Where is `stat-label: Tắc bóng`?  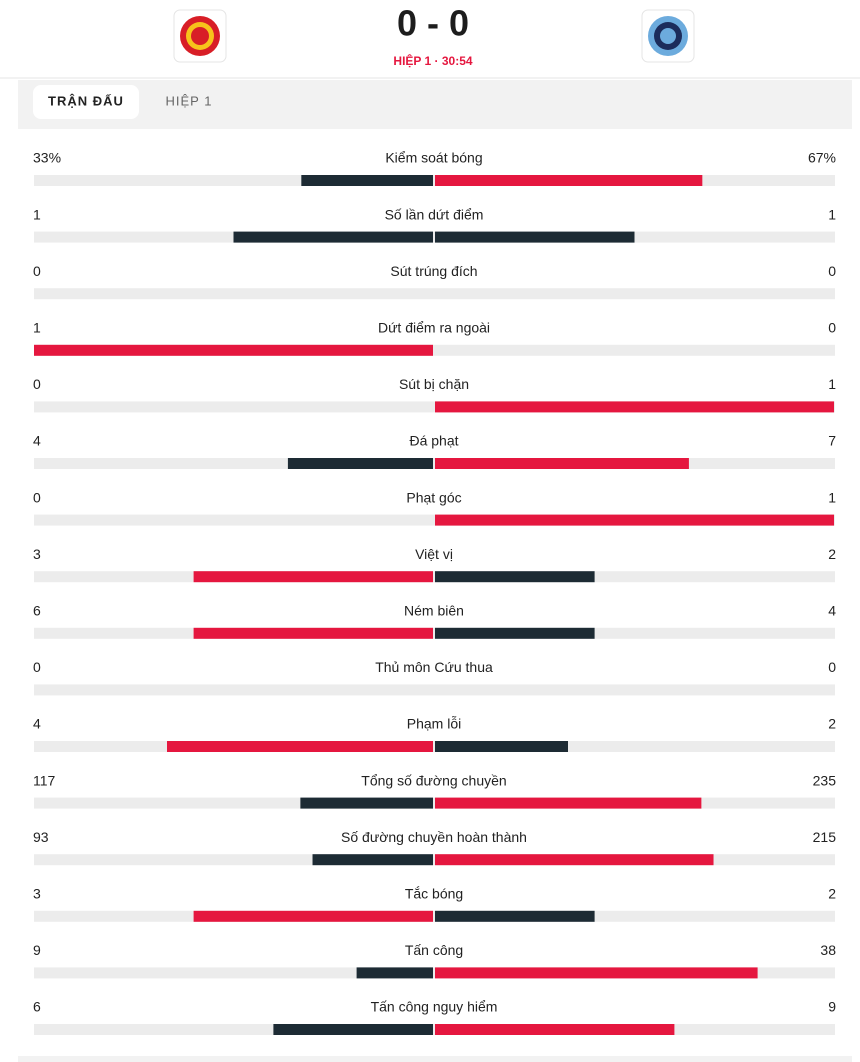
stat-label: Tắc bóng is located at coordinates (434, 894).